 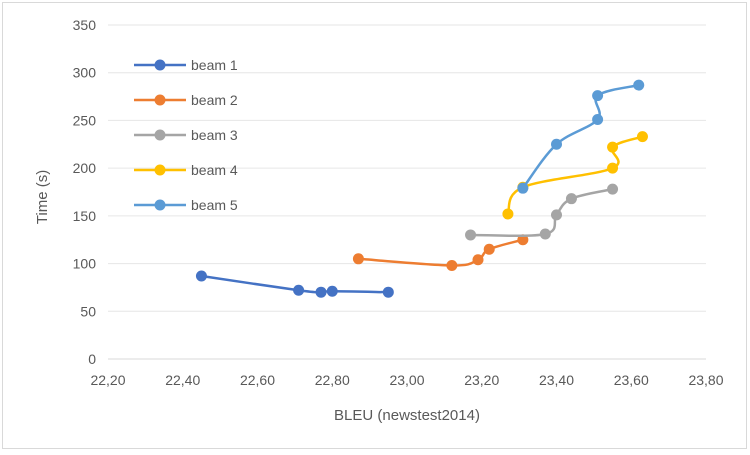 I want to click on legend-label: beam 4, so click(x=214, y=170).